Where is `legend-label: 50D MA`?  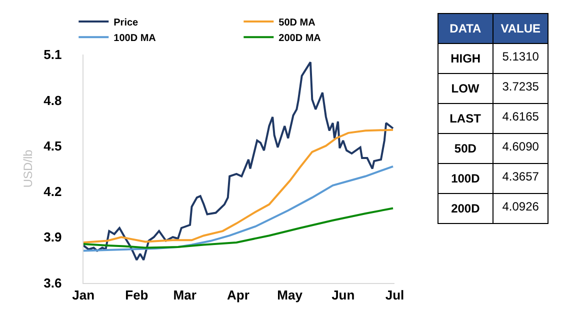 legend-label: 50D MA is located at coordinates (297, 22).